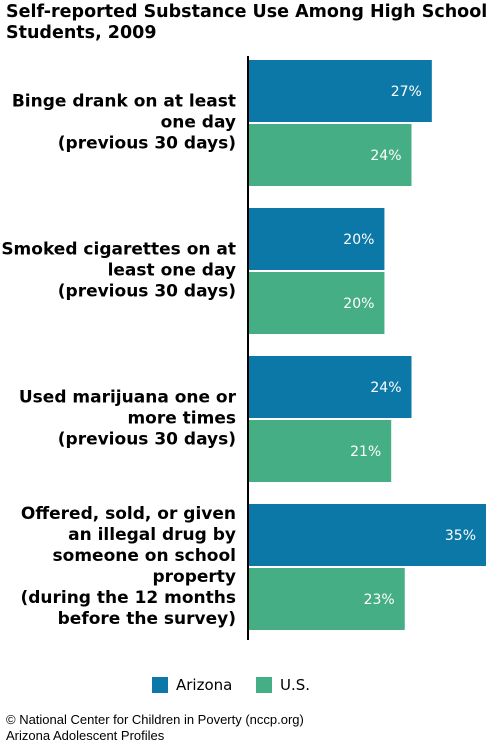 The image size is (498, 748). Describe the element at coordinates (379, 600) in the screenshot. I see `bar-value-label: 23%` at that location.